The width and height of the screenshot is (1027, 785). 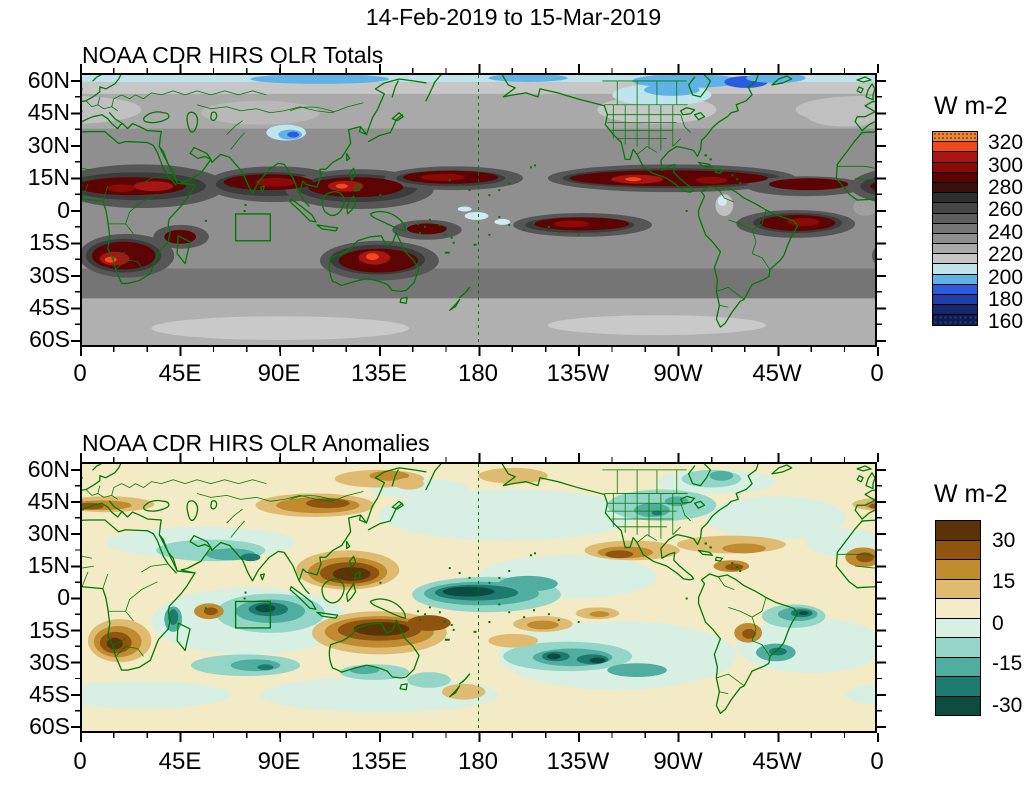 I want to click on totals-colorbar-tick: 280, so click(x=1006, y=187).